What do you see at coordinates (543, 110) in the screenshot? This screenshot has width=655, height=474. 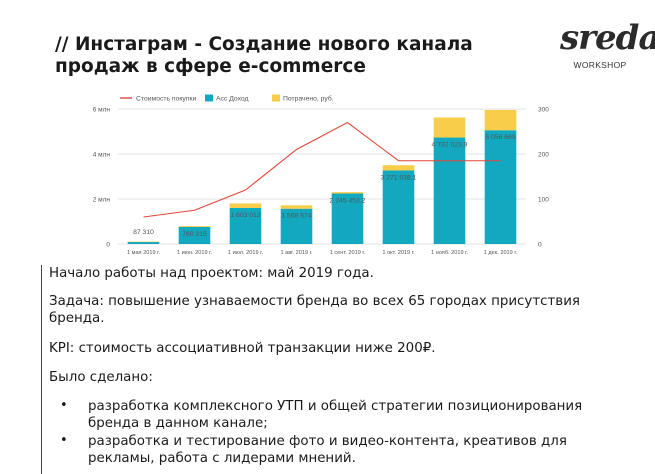 I see `y-right-tick-label: 300` at bounding box center [543, 110].